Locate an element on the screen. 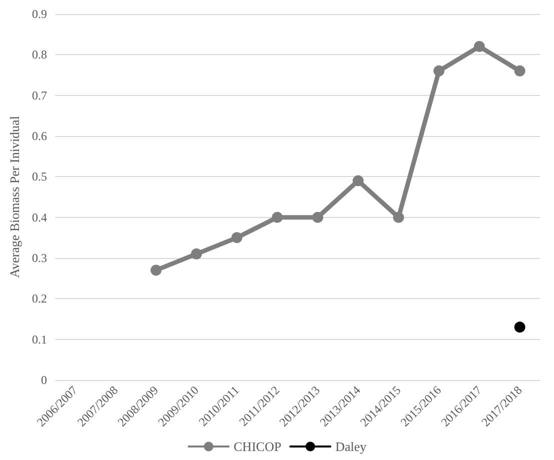 This screenshot has width=554, height=460. y-tick-label: 0.9 is located at coordinates (39, 14).